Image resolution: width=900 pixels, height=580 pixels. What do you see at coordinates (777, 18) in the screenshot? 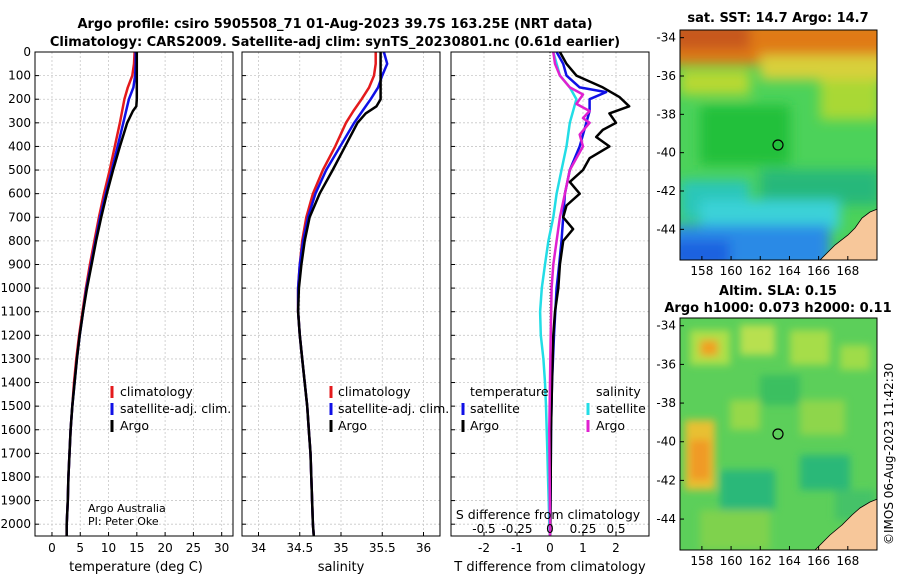
I see `sst-map-title: sat. SST: 14.7 Argo: 14.7` at bounding box center [777, 18].